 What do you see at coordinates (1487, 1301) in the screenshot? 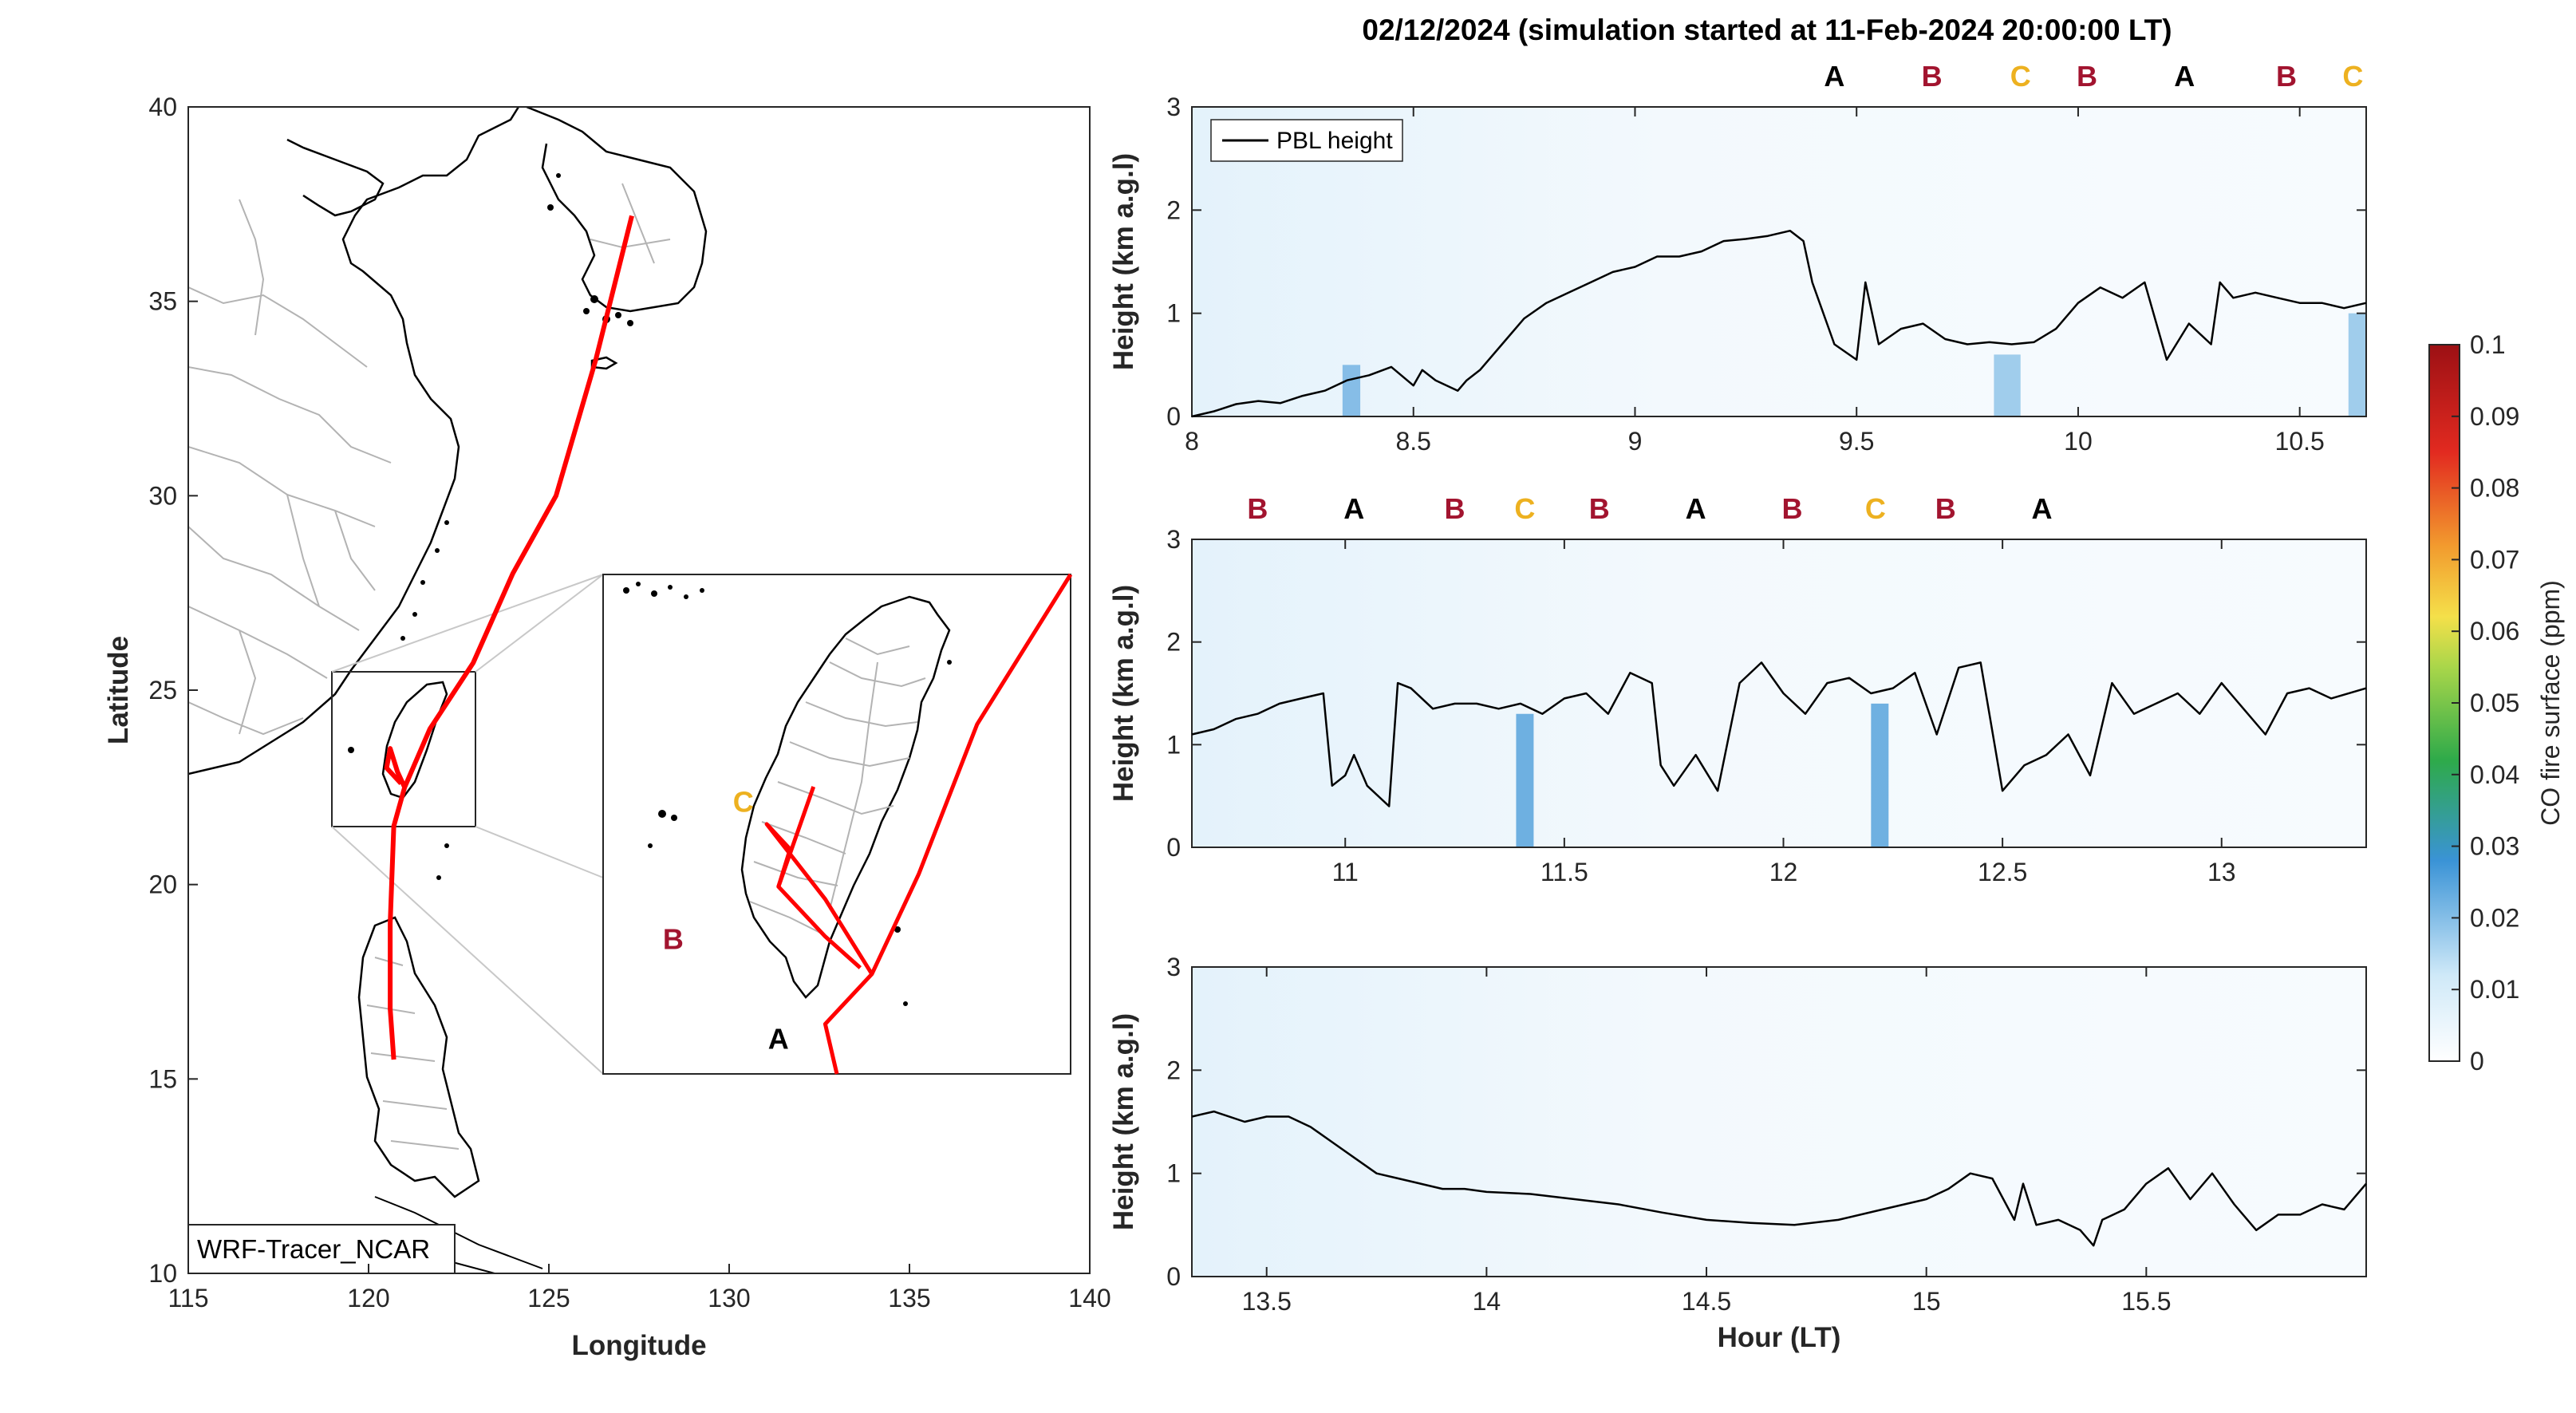
I see `xtick-label: 14` at bounding box center [1487, 1301].